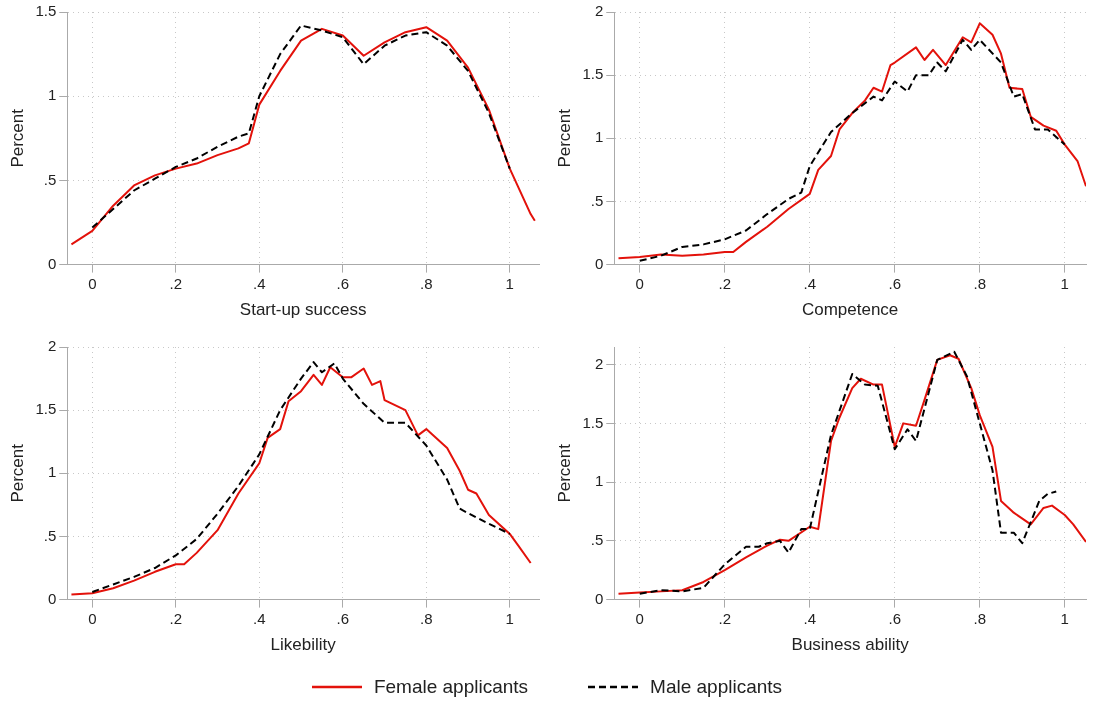 Image resolution: width=1094 pixels, height=722 pixels. Describe the element at coordinates (451, 687) in the screenshot. I see `legend-label: Female applicants` at that location.